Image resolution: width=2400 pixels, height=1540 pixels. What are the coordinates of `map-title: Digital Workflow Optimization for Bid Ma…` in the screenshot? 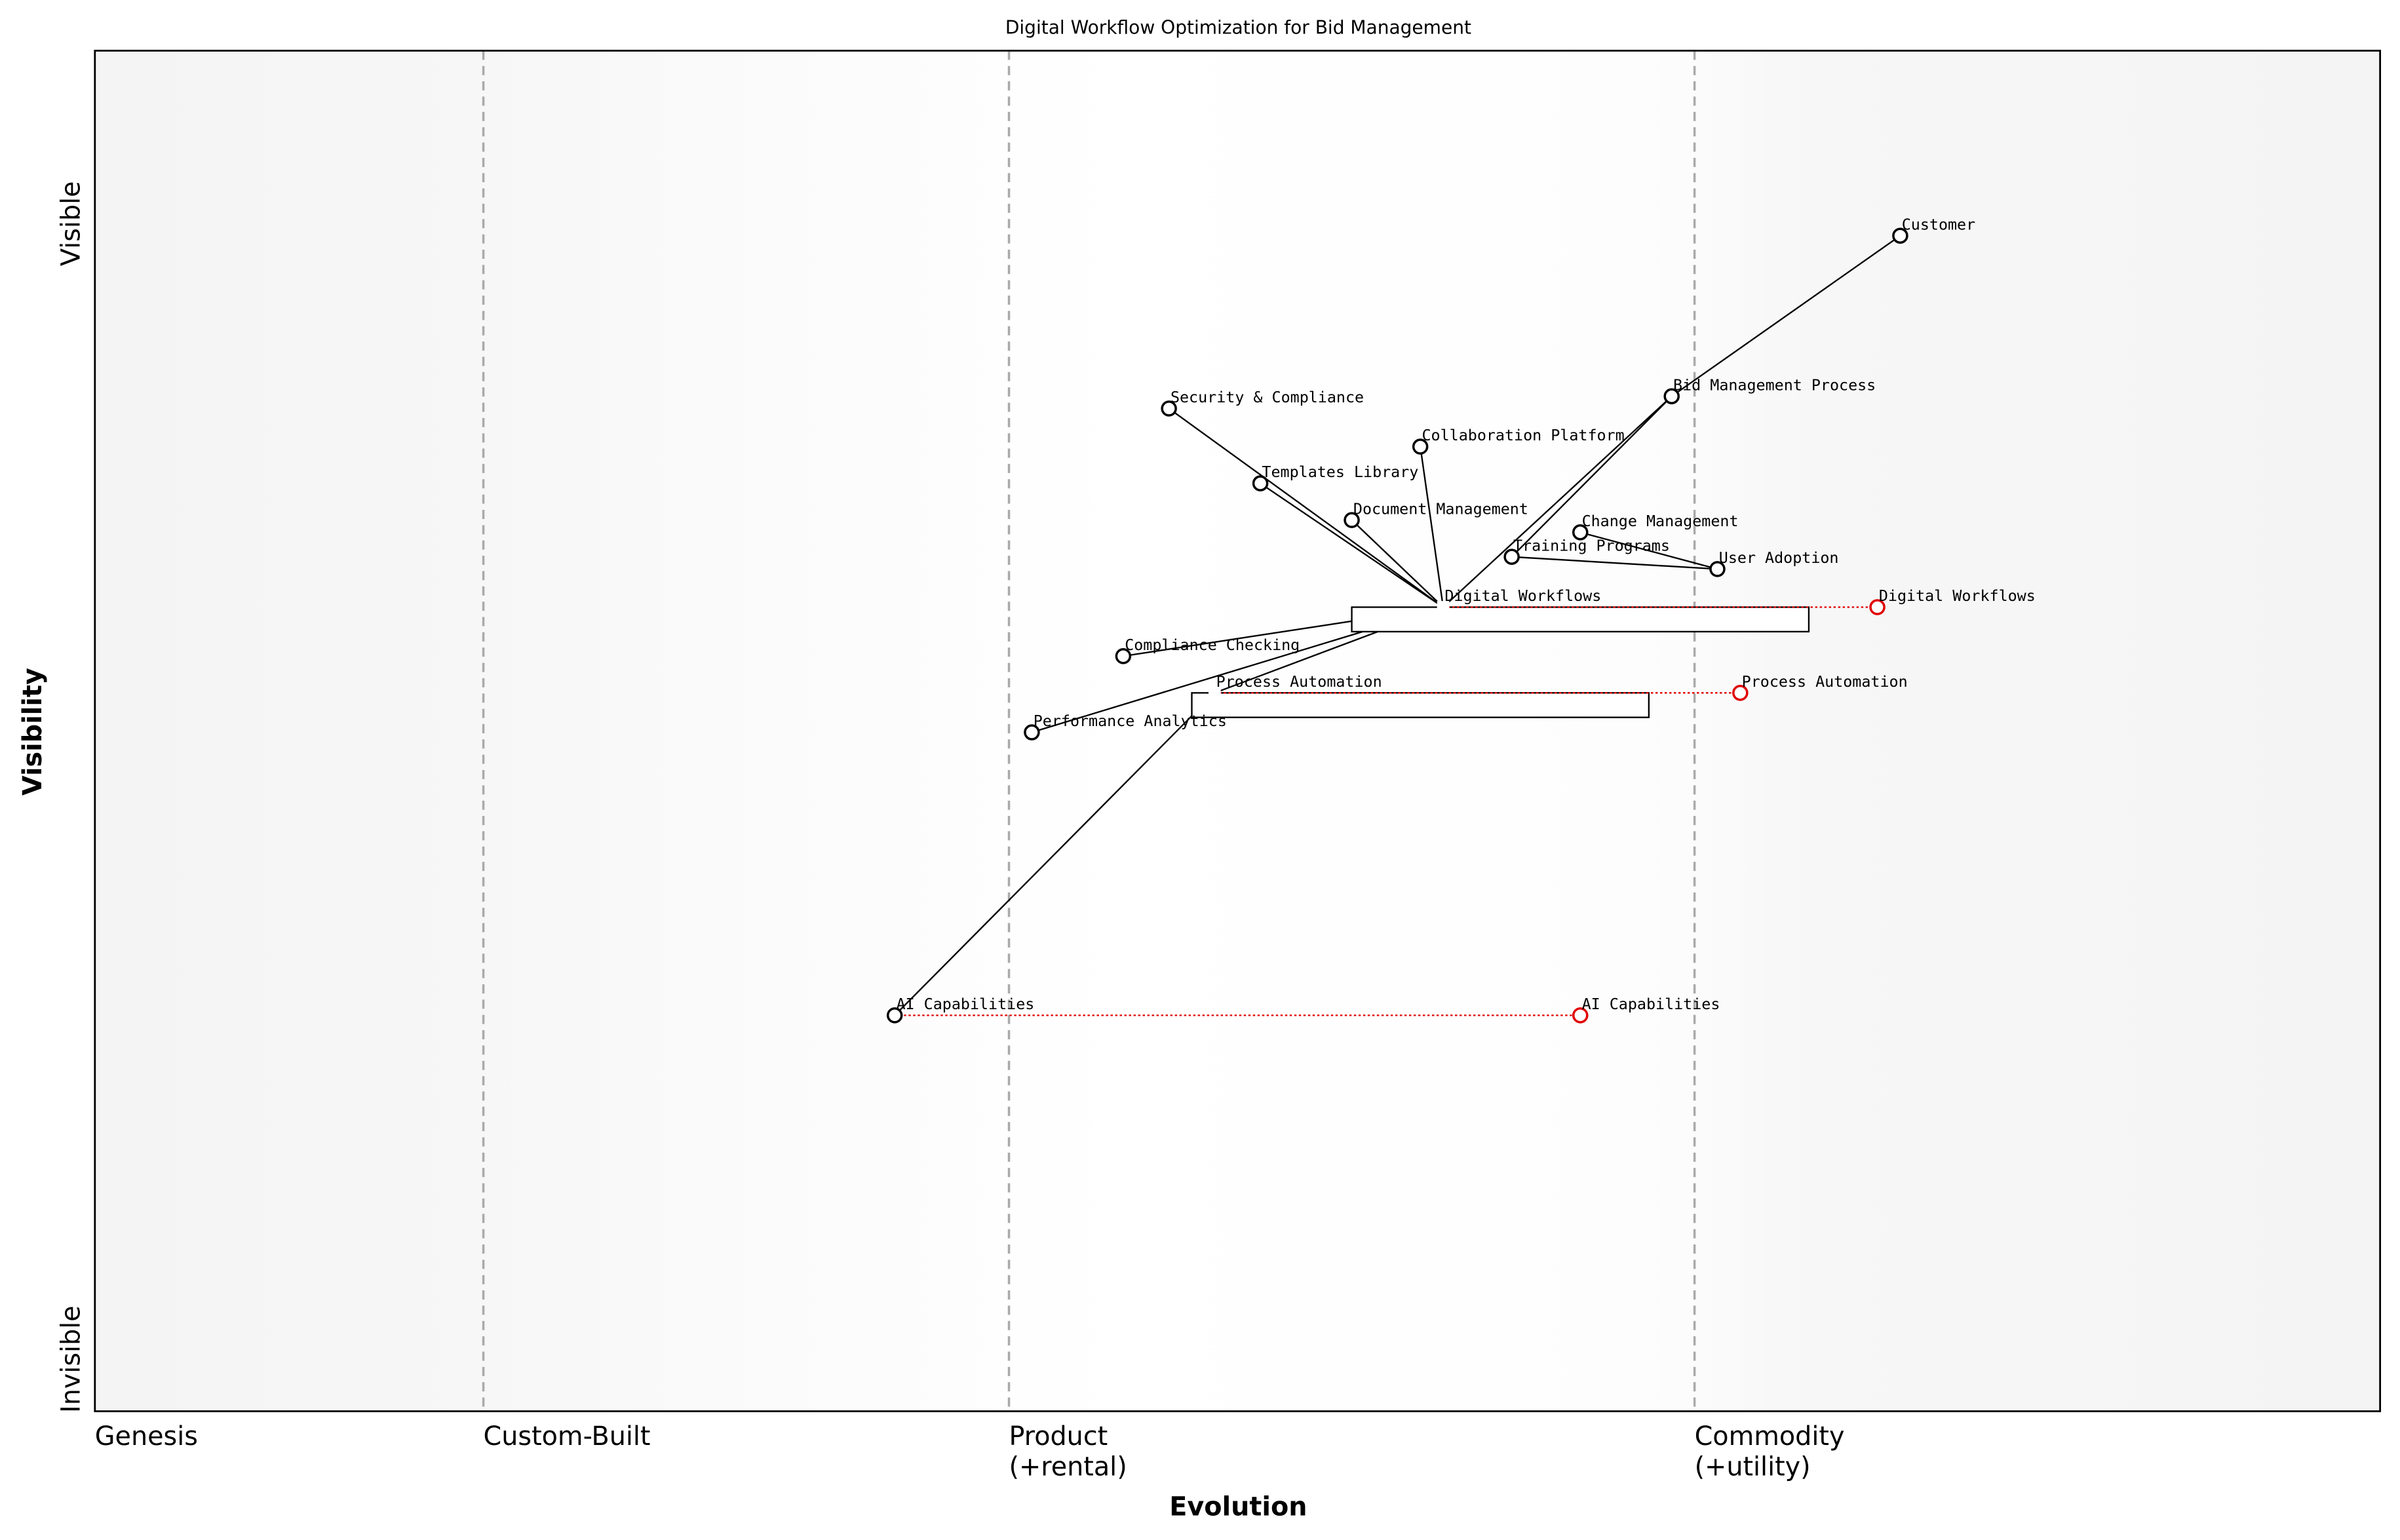 It's located at (1238, 28).